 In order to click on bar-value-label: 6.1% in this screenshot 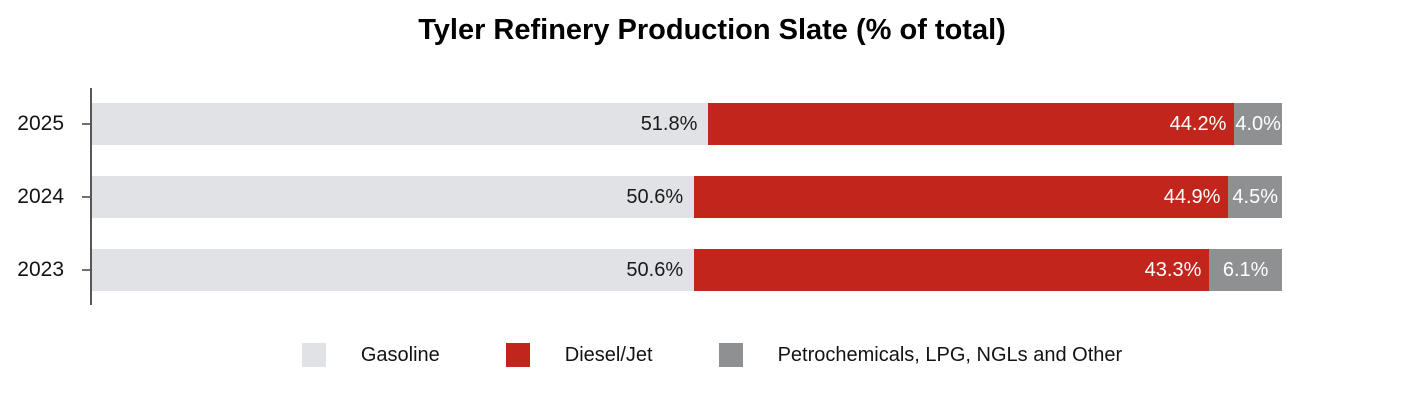, I will do `click(1245, 269)`.